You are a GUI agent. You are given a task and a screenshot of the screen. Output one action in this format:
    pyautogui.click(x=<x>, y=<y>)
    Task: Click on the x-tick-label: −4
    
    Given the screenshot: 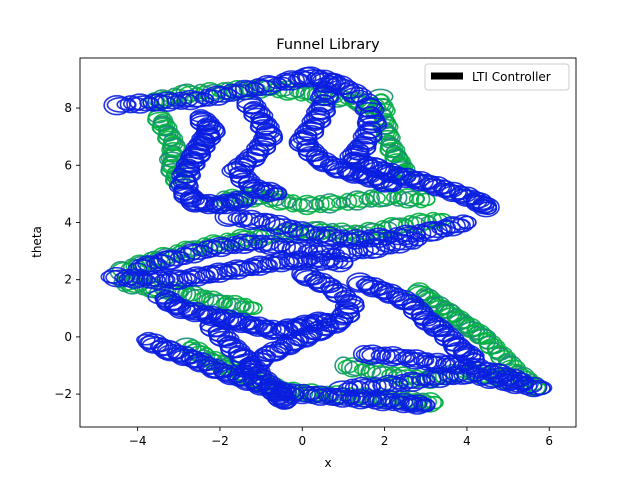 What is the action you would take?
    pyautogui.click(x=138, y=441)
    